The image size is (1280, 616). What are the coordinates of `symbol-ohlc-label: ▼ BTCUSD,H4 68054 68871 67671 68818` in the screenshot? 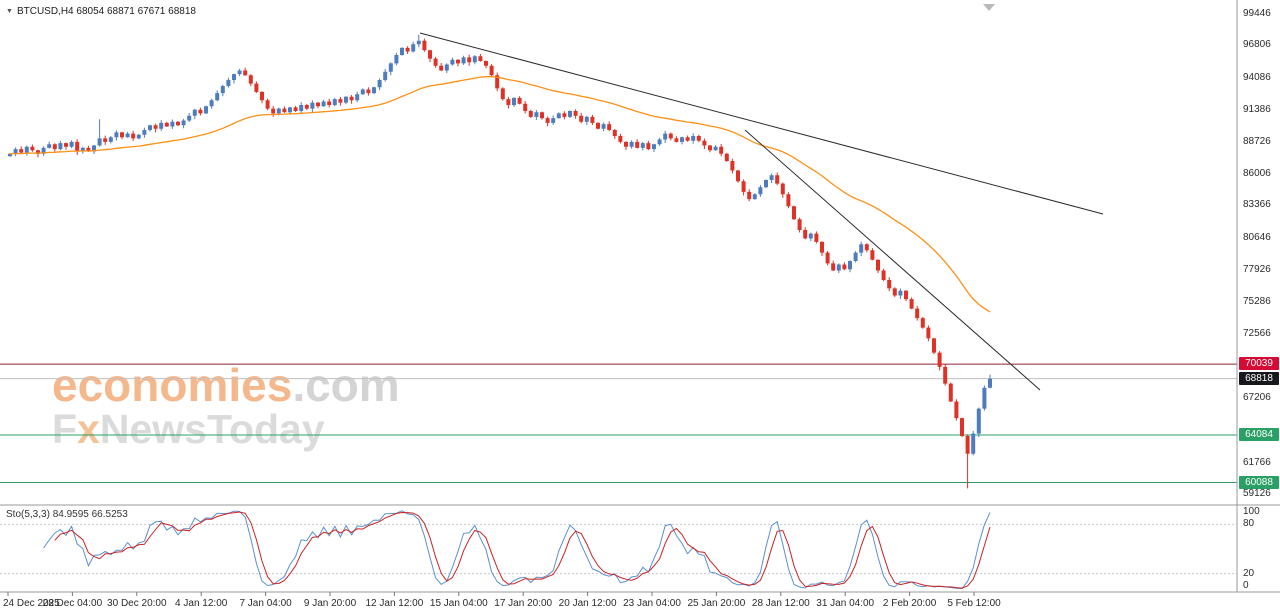 It's located at (101, 11).